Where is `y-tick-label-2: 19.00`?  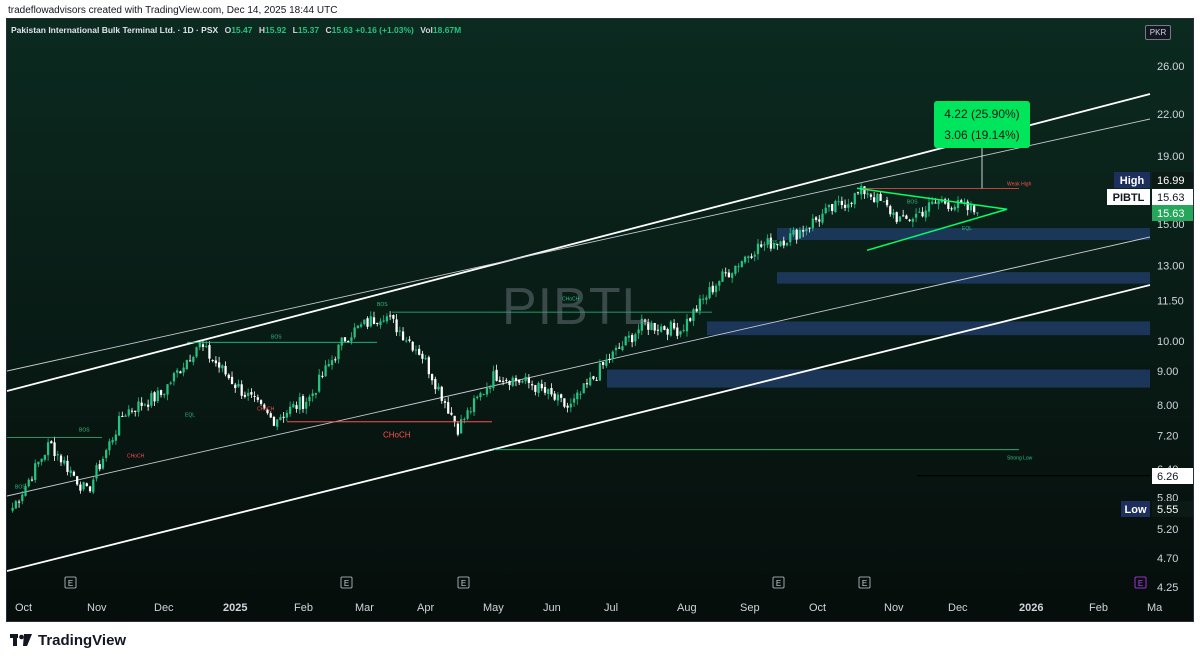
y-tick-label-2: 19.00 is located at coordinates (1171, 157).